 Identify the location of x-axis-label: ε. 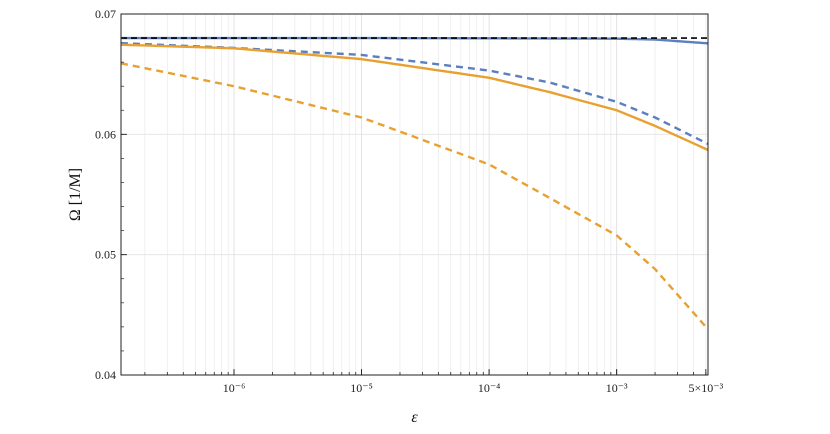
(414, 417).